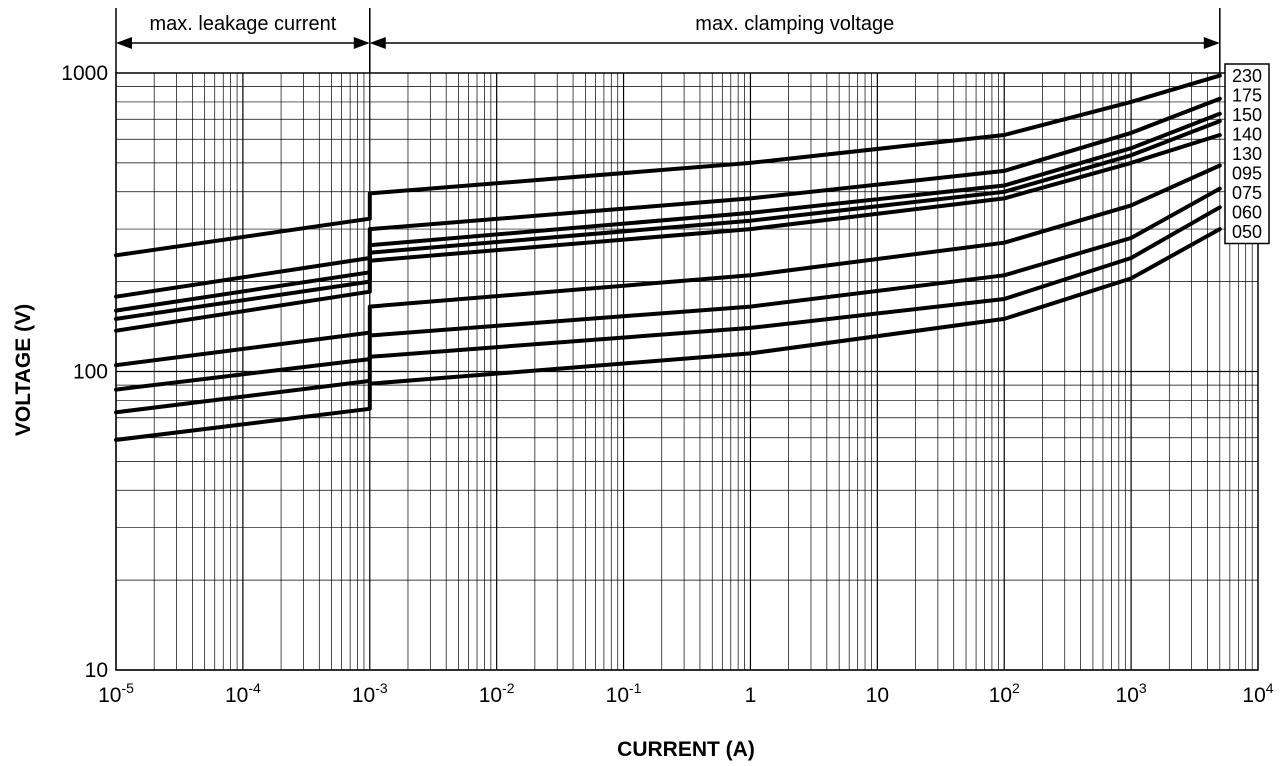  What do you see at coordinates (377, 43) in the screenshot?
I see `clamping-range-arrowhead-left` at bounding box center [377, 43].